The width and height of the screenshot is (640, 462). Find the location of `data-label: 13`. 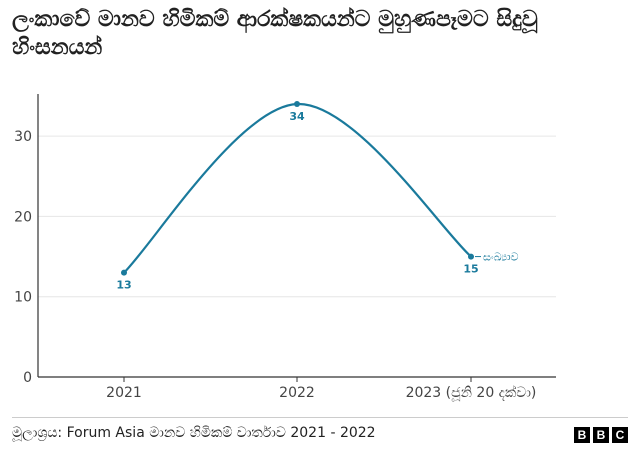

data-label: 13 is located at coordinates (123, 285).